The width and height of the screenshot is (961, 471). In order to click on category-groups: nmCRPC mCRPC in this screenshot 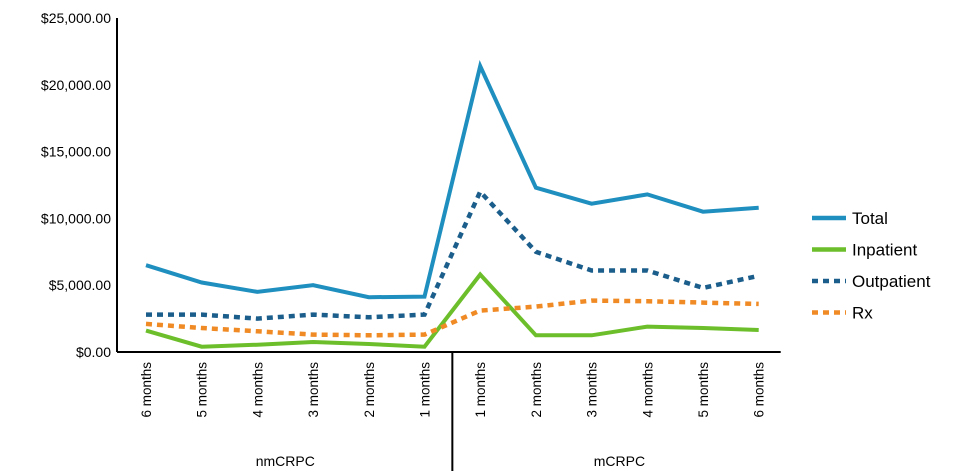, I will do `click(450, 411)`.